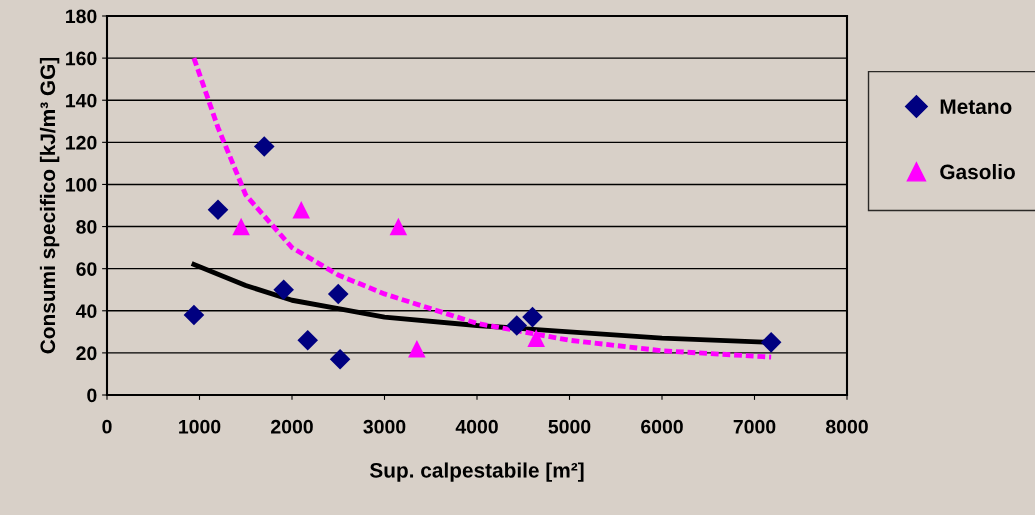  Describe the element at coordinates (476, 426) in the screenshot. I see `x-tick-label: 4000` at that location.